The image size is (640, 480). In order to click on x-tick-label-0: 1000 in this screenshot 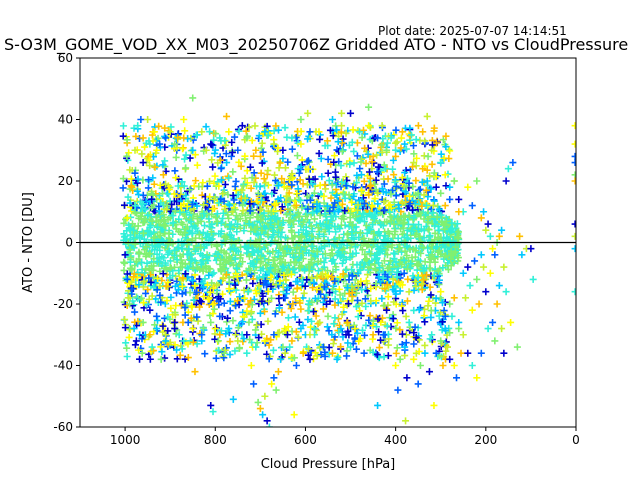, I will do `click(125, 440)`.